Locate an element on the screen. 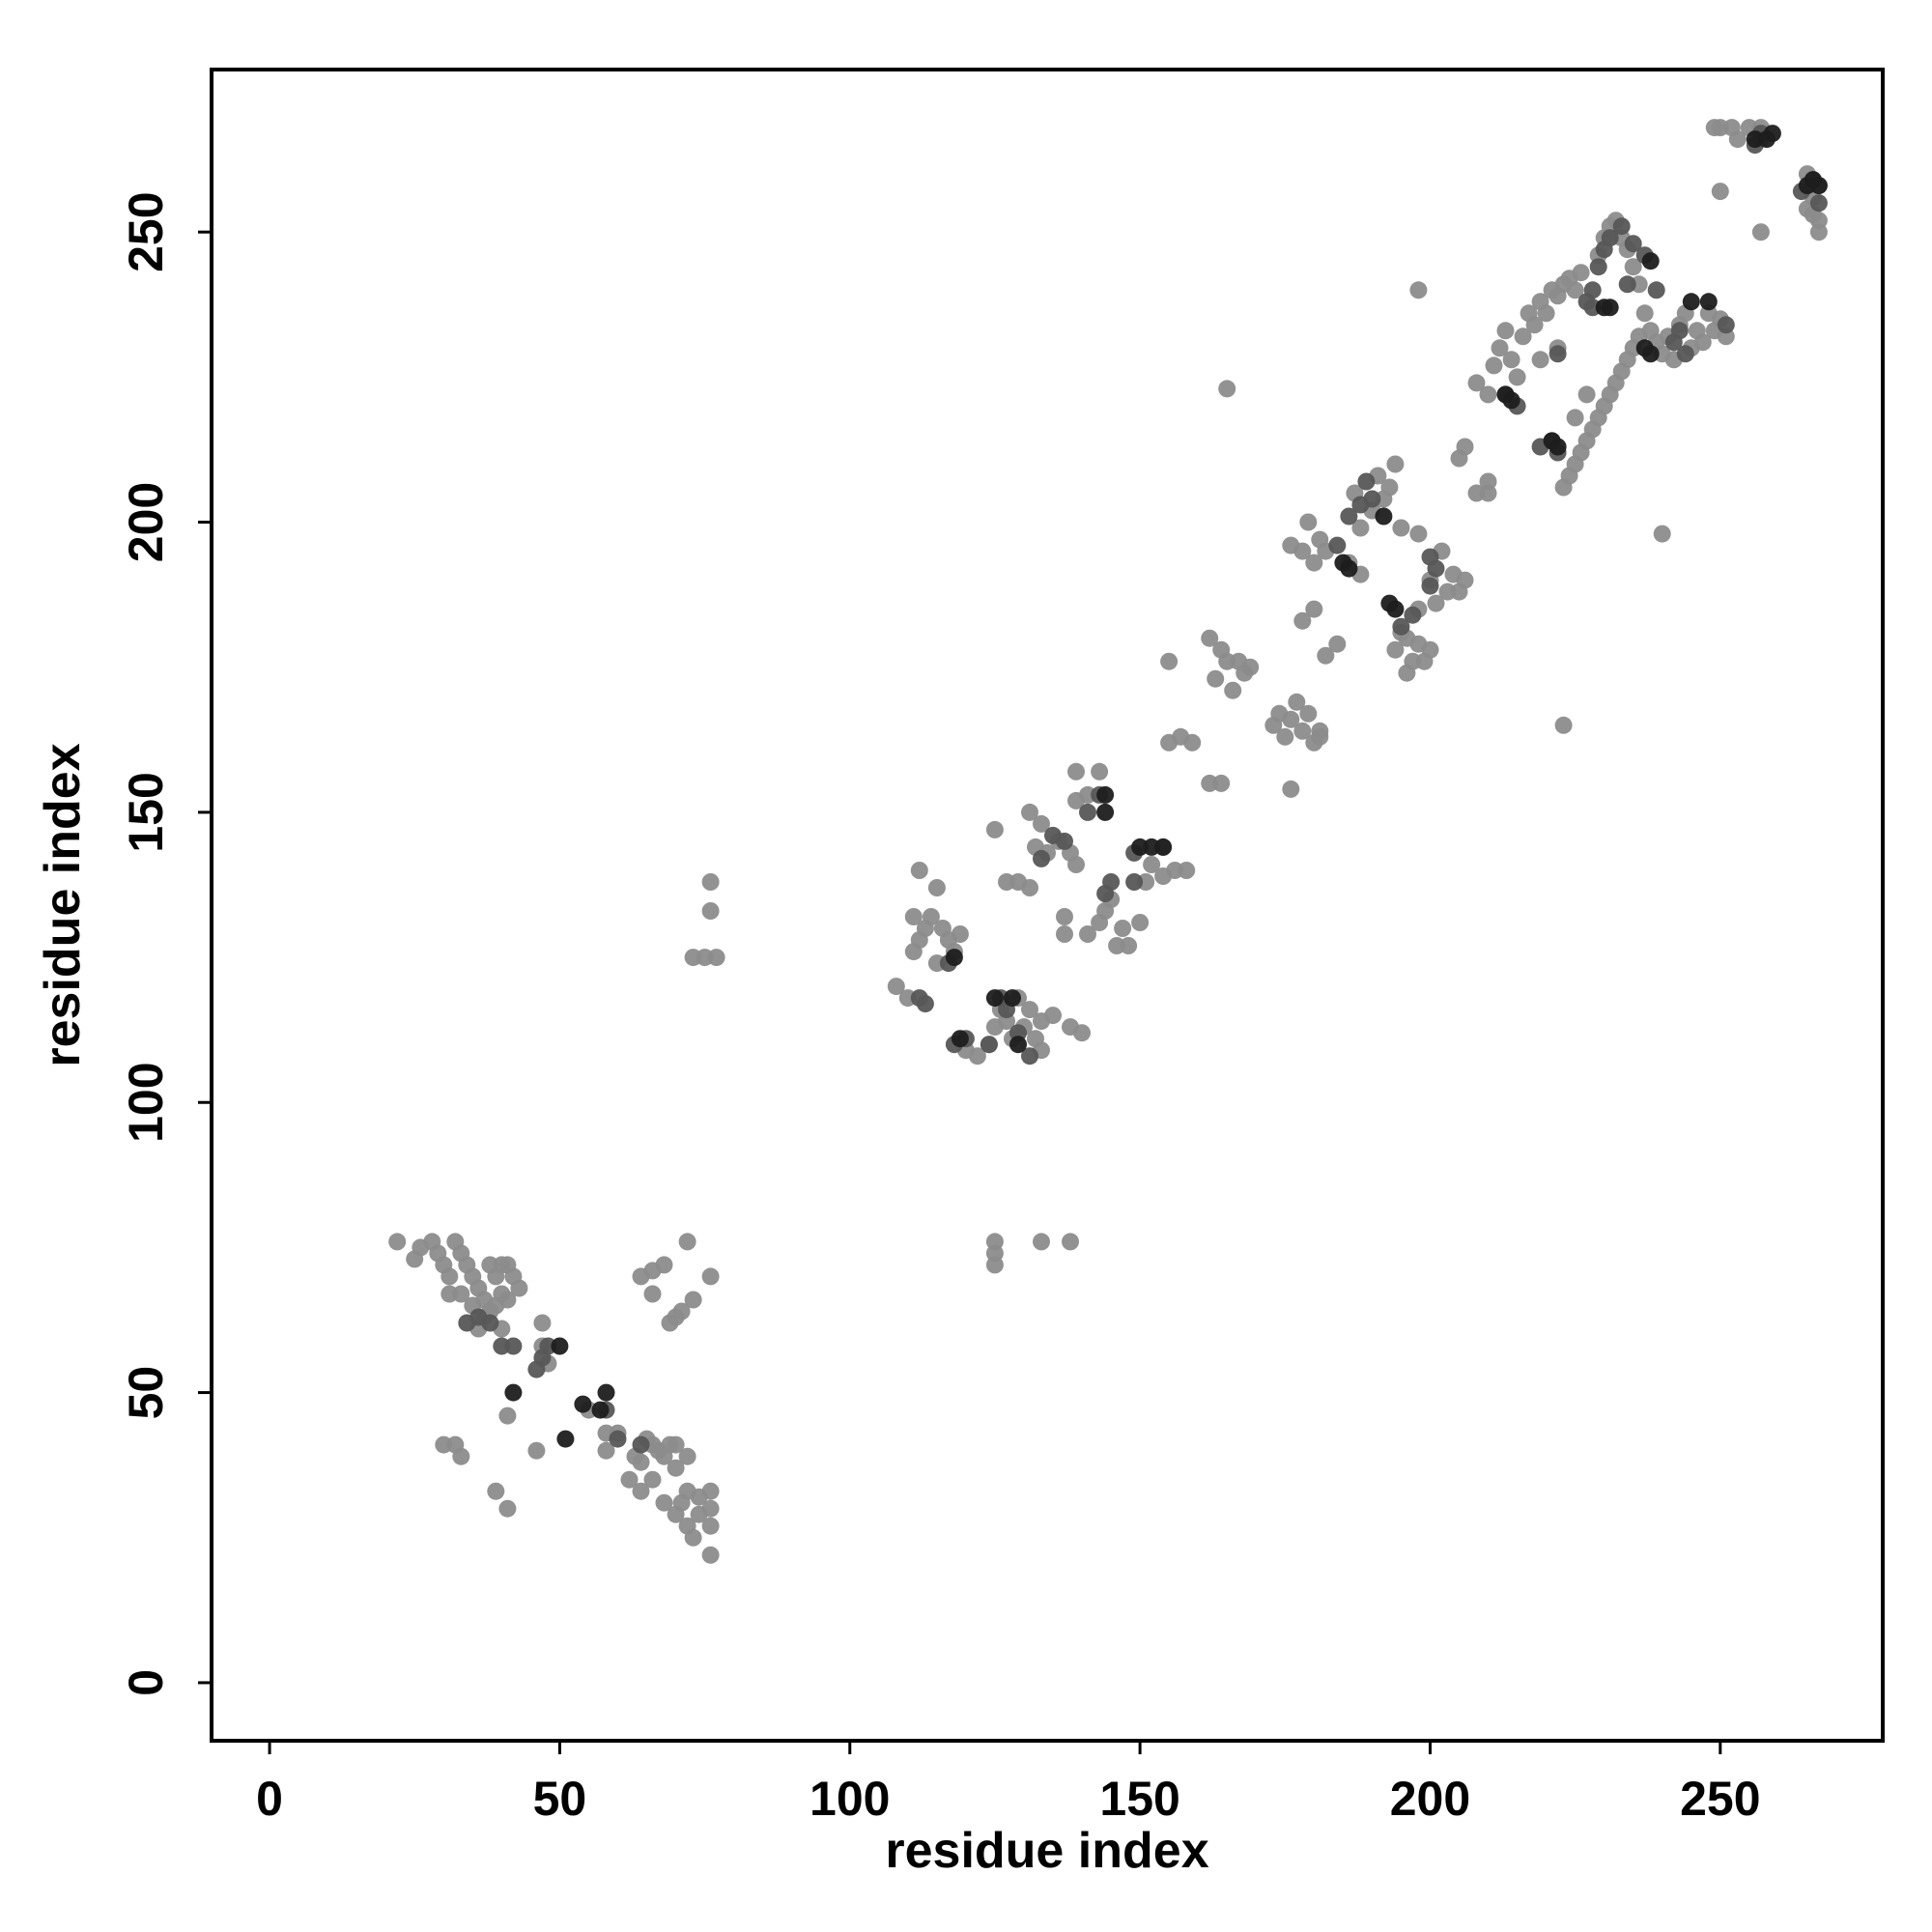 The image size is (1932, 1932). y-tick-label: 0 is located at coordinates (146, 1682).